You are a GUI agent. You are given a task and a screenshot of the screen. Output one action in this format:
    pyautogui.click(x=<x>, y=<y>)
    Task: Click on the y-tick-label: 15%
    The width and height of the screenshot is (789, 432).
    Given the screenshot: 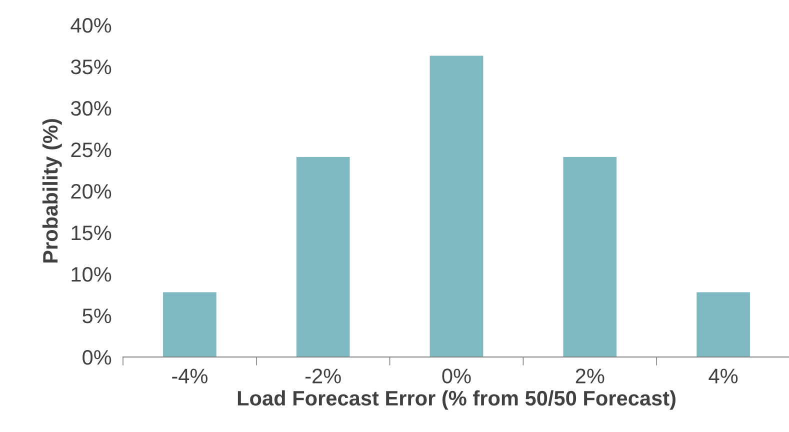 What is the action you would take?
    pyautogui.click(x=92, y=233)
    